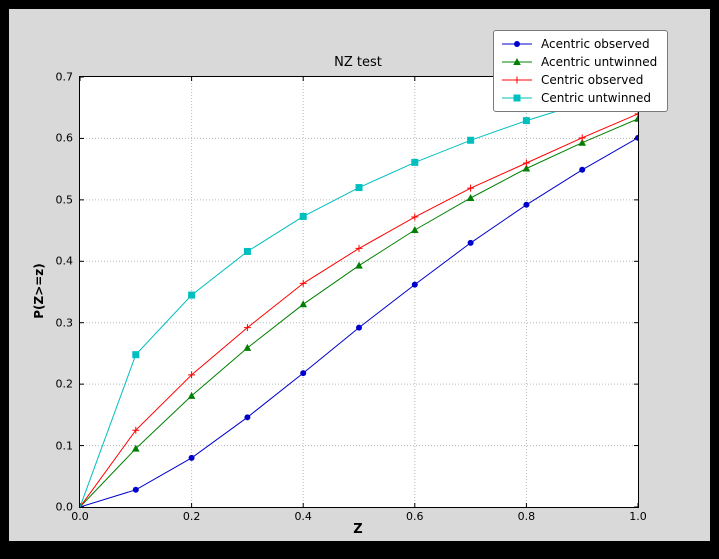 The width and height of the screenshot is (719, 559). I want to click on legend-item-centric-untwinned: Centric untwinned, so click(578, 98).